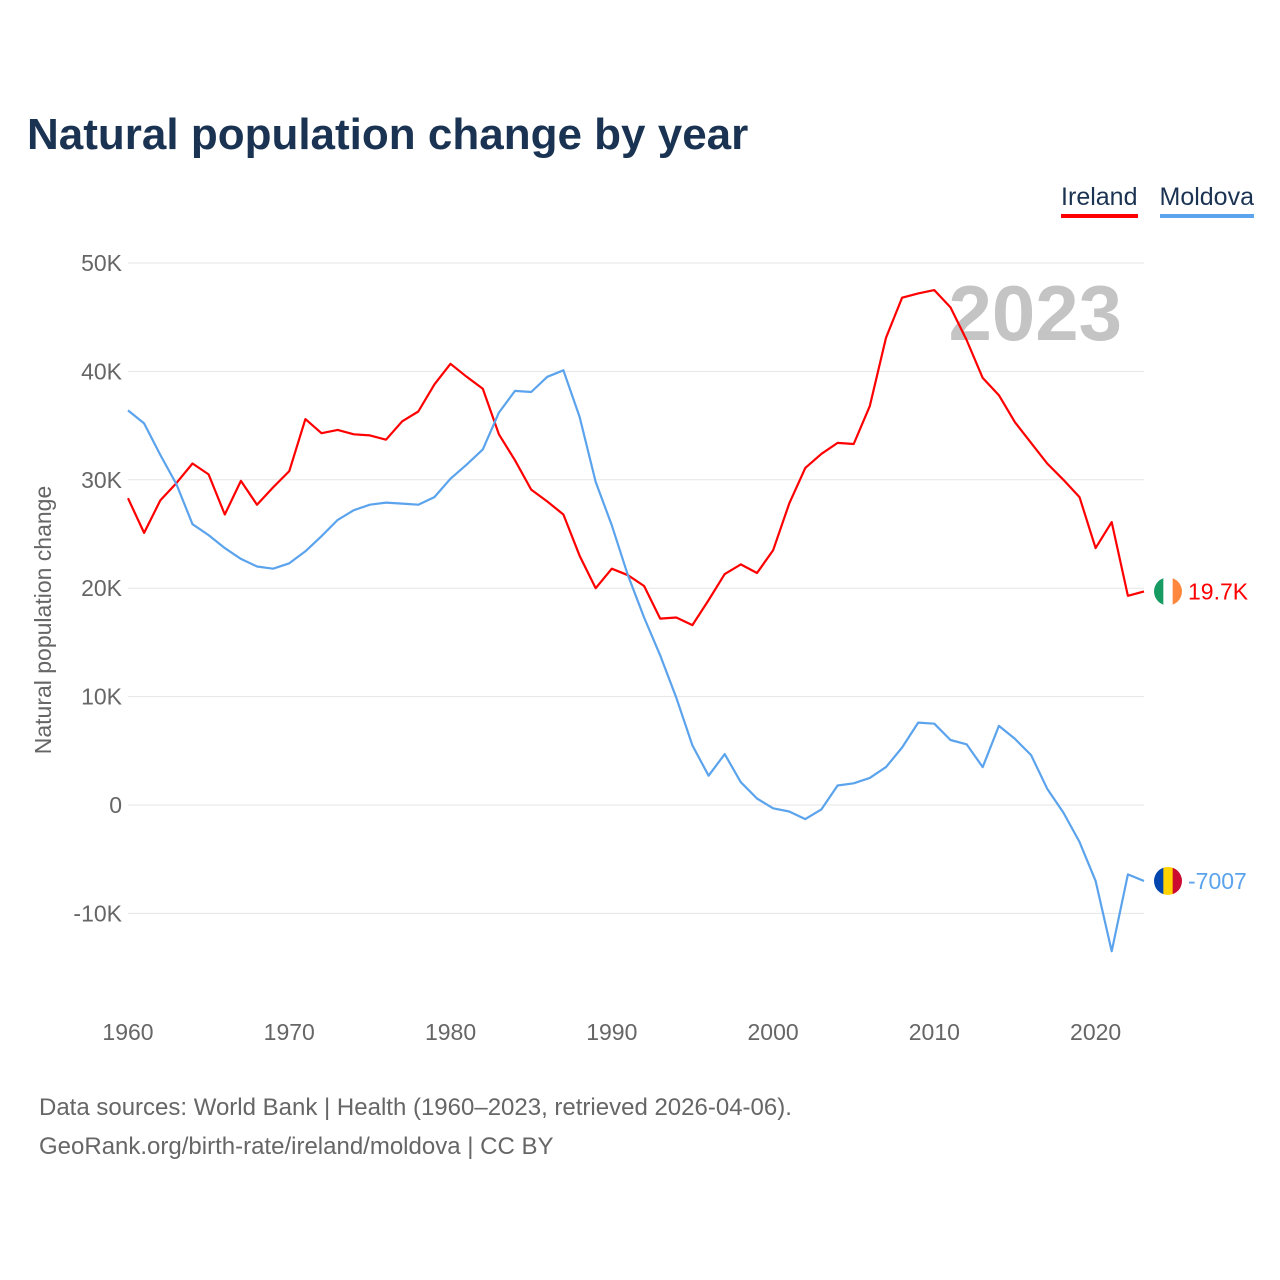 The height and width of the screenshot is (1280, 1280). Describe the element at coordinates (1095, 1032) in the screenshot. I see `x-tick-label: 2020` at that location.